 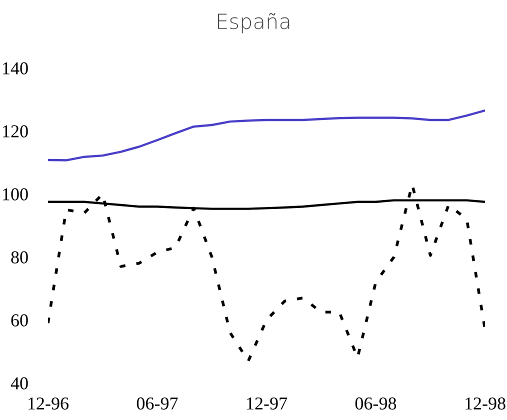 I want to click on y-tick-label: 140, so click(x=15, y=68).